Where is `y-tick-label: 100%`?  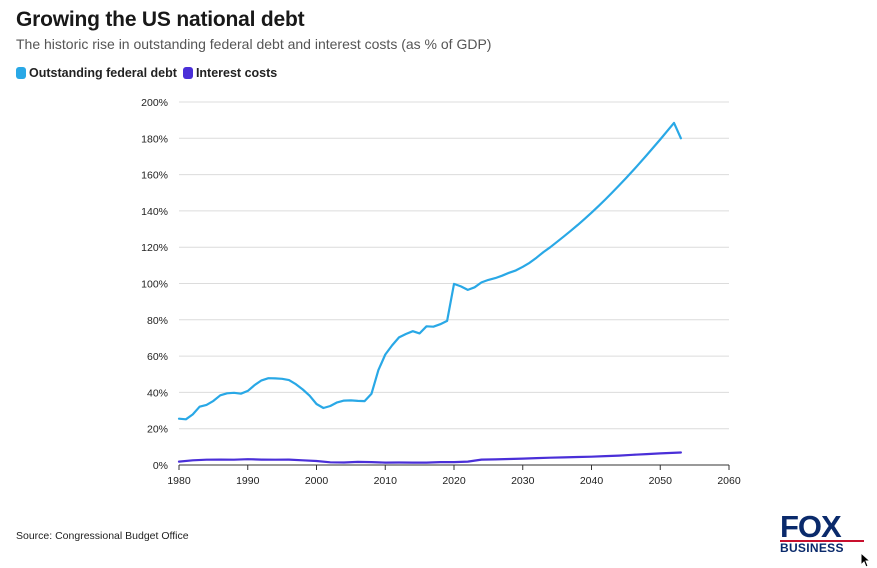
y-tick-label: 100% is located at coordinates (154, 285).